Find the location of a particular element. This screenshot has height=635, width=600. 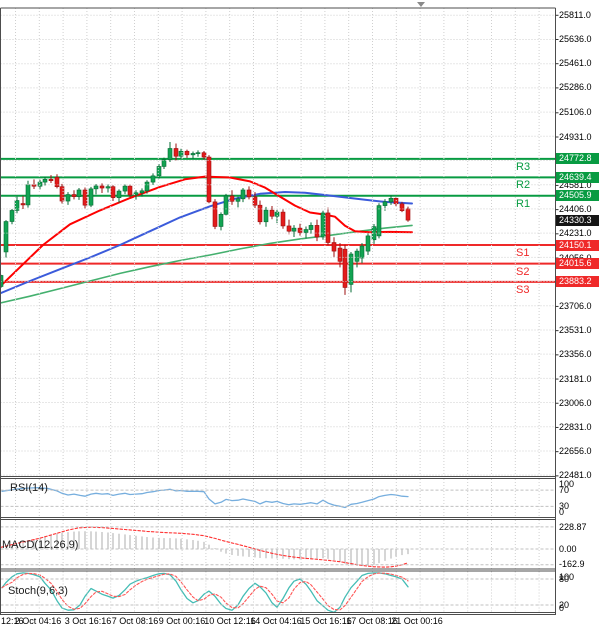

price-axis-label: 24931.0 is located at coordinates (575, 136).